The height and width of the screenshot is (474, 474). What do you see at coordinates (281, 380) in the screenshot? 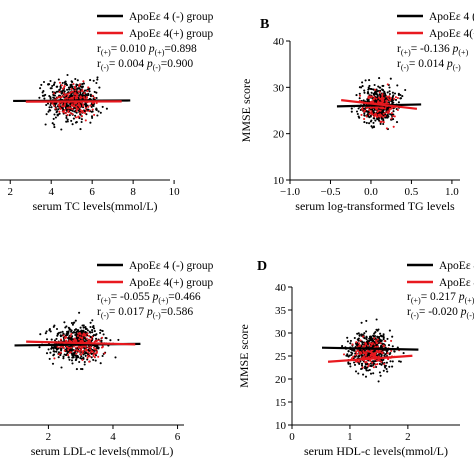
I see `y-tick-label: 20` at bounding box center [281, 380].